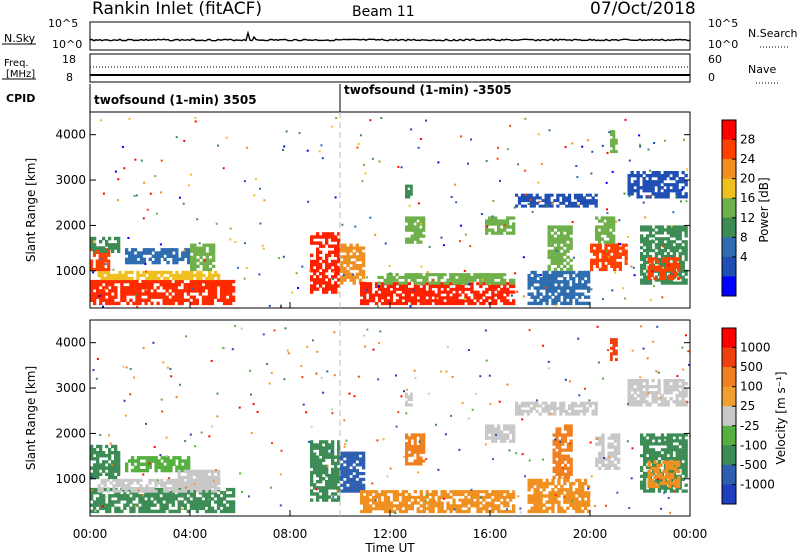  What do you see at coordinates (105, 244) in the screenshot?
I see `scatter-region` at bounding box center [105, 244].